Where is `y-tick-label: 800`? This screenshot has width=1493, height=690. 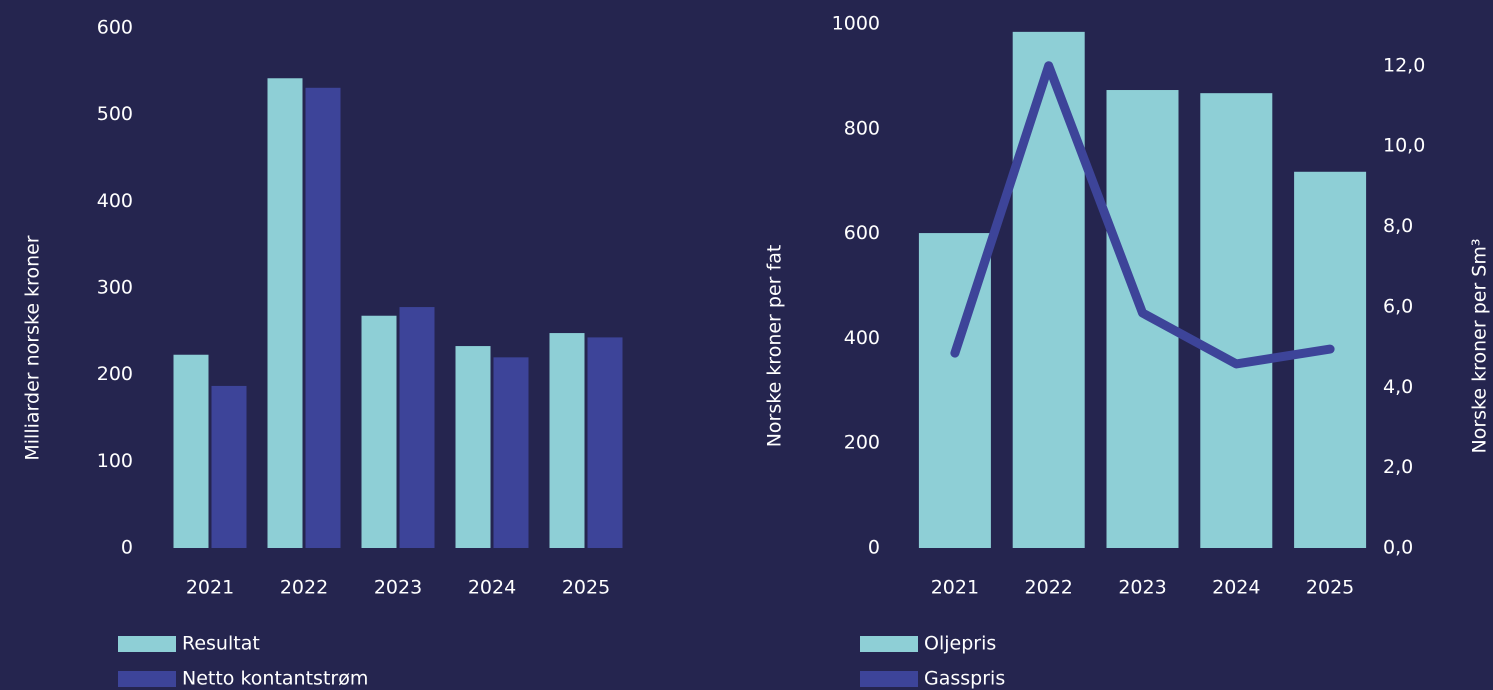 y-tick-label: 800 is located at coordinates (862, 128).